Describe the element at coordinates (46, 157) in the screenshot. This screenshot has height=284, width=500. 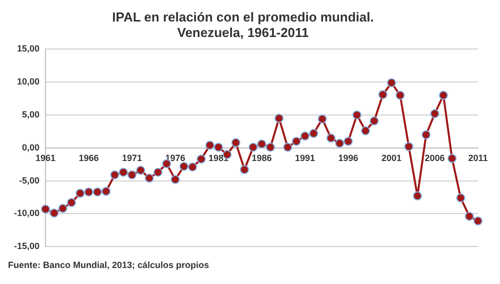
I see `x-tick-label: 1961` at that location.